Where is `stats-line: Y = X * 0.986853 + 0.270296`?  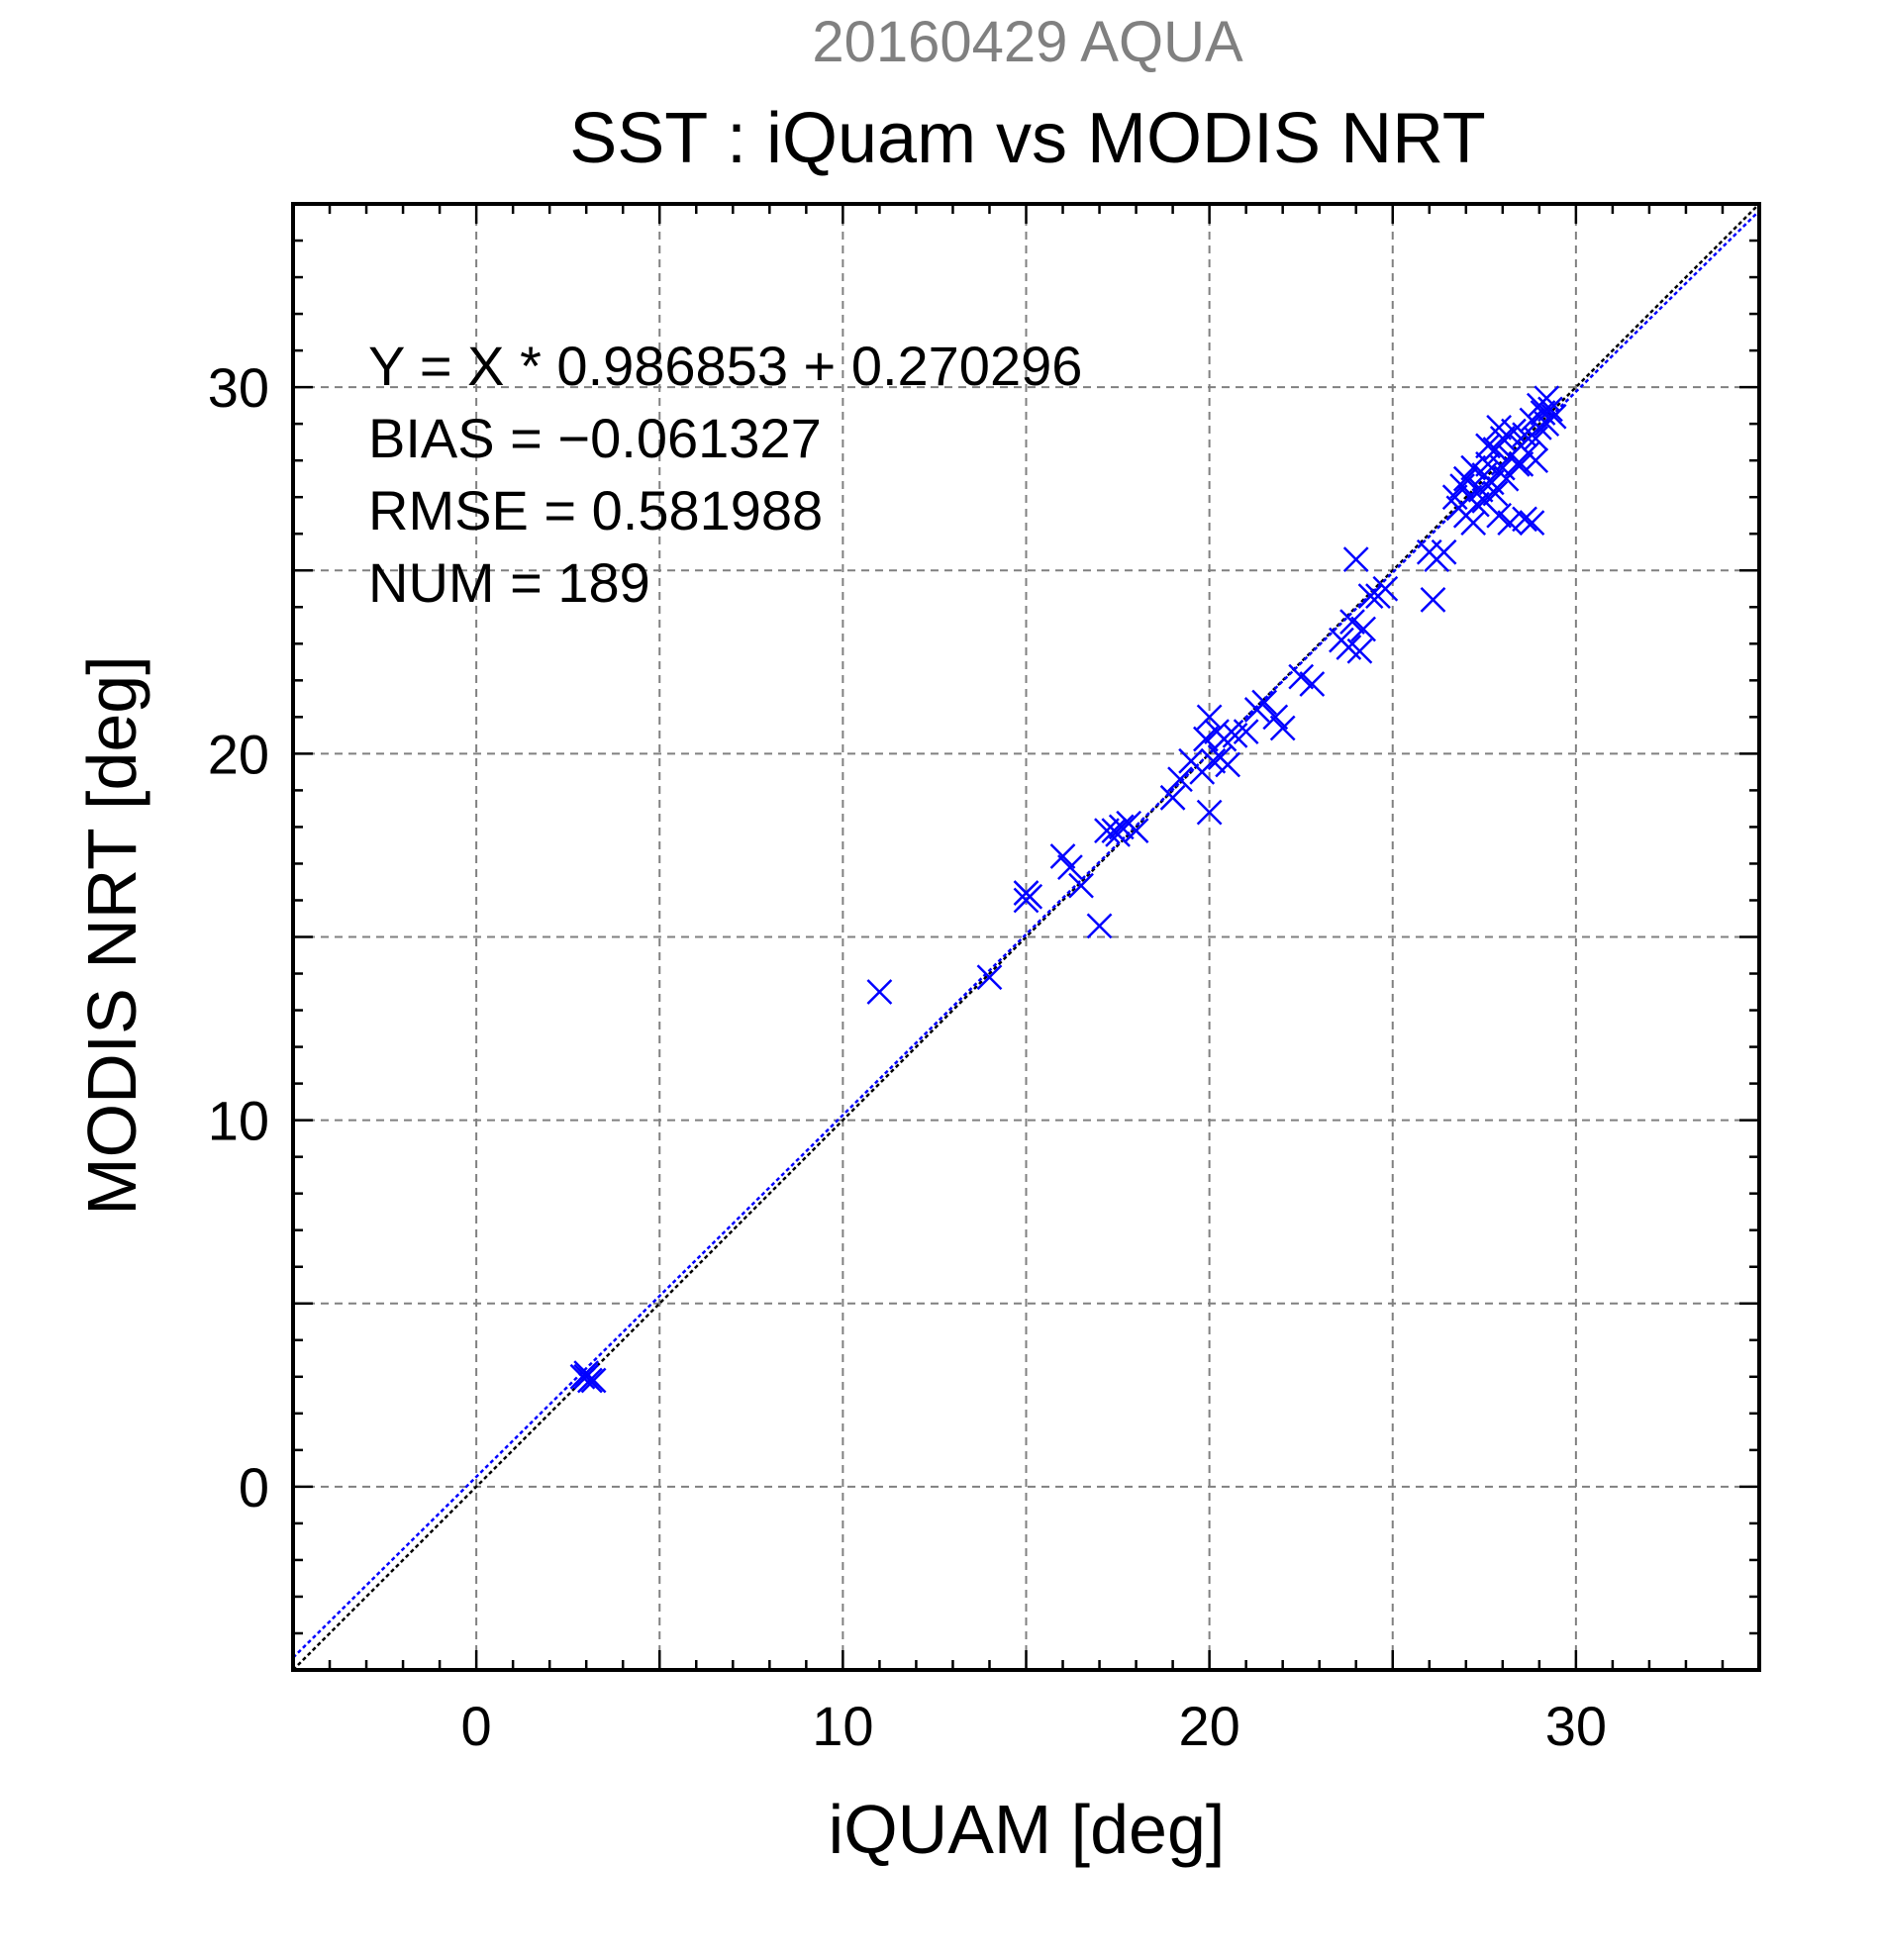 stats-line: Y = X * 0.986853 + 0.270296 is located at coordinates (725, 366).